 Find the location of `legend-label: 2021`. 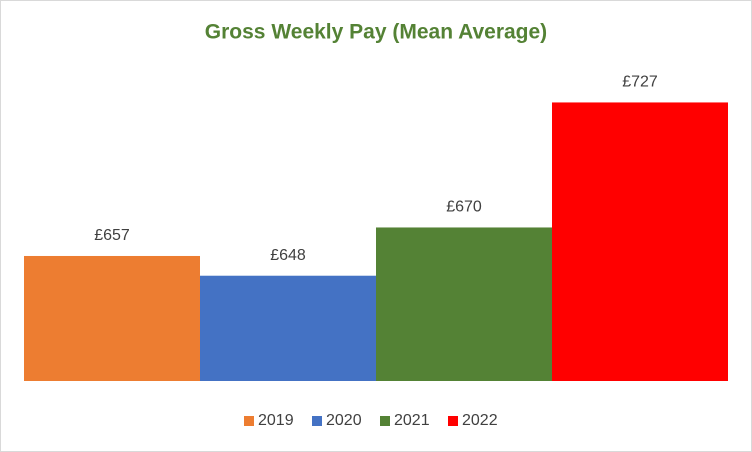

legend-label: 2021 is located at coordinates (412, 420).